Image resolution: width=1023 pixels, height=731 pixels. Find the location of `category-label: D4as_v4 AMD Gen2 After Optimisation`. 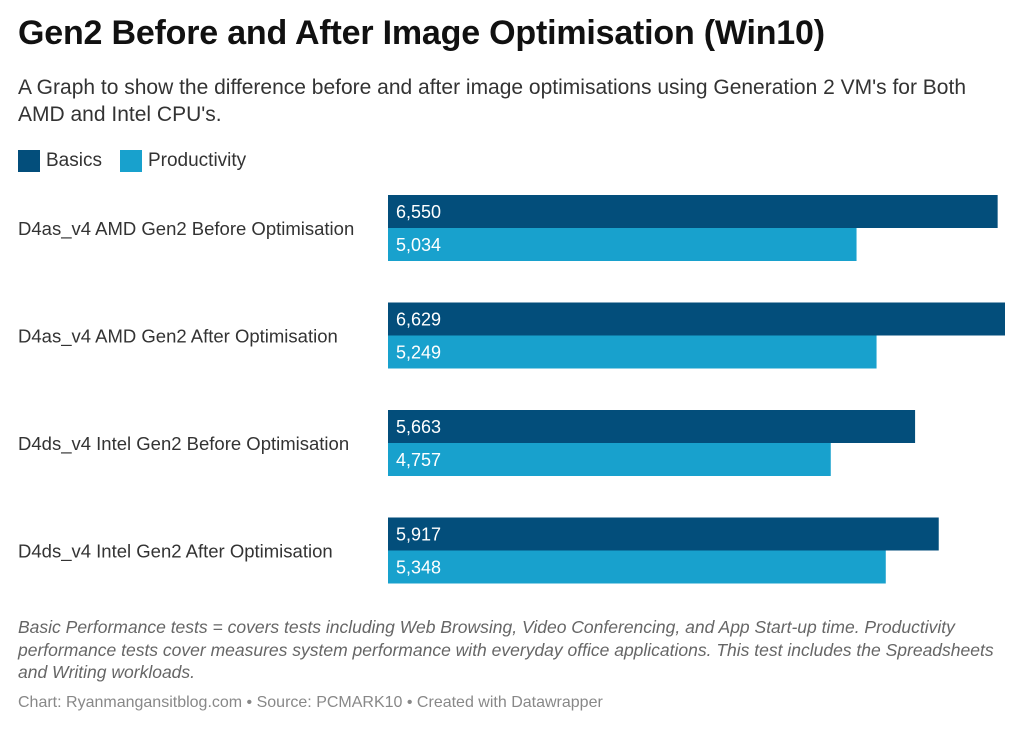

category-label: D4as_v4 AMD Gen2 After Optimisation is located at coordinates (178, 337).